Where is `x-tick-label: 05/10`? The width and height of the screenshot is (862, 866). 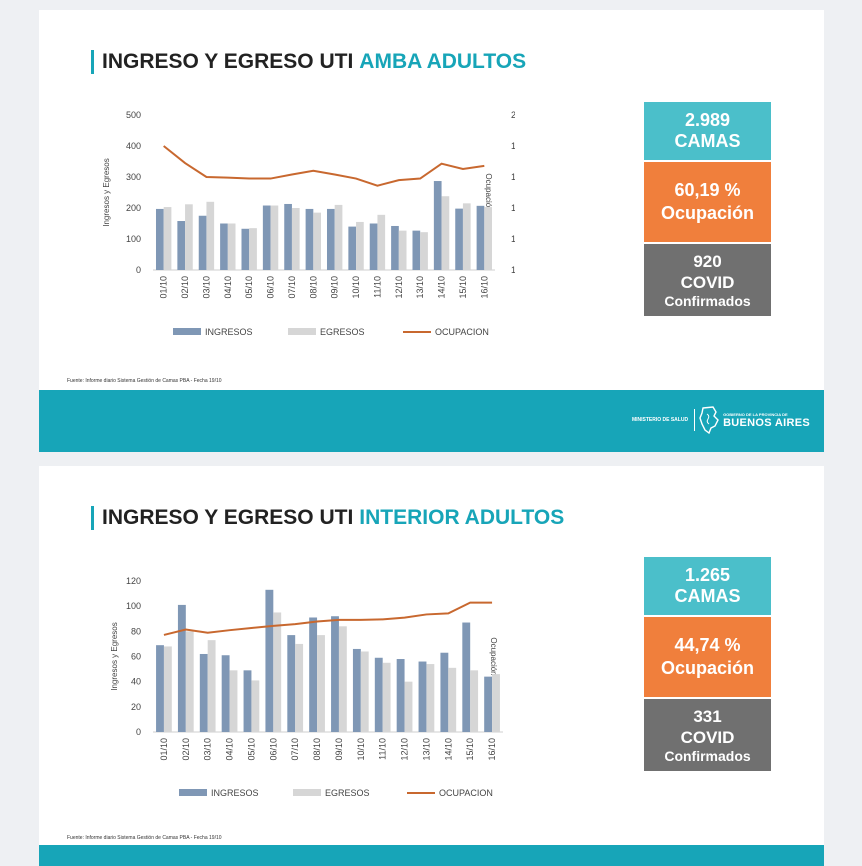 x-tick-label: 05/10 is located at coordinates (249, 287).